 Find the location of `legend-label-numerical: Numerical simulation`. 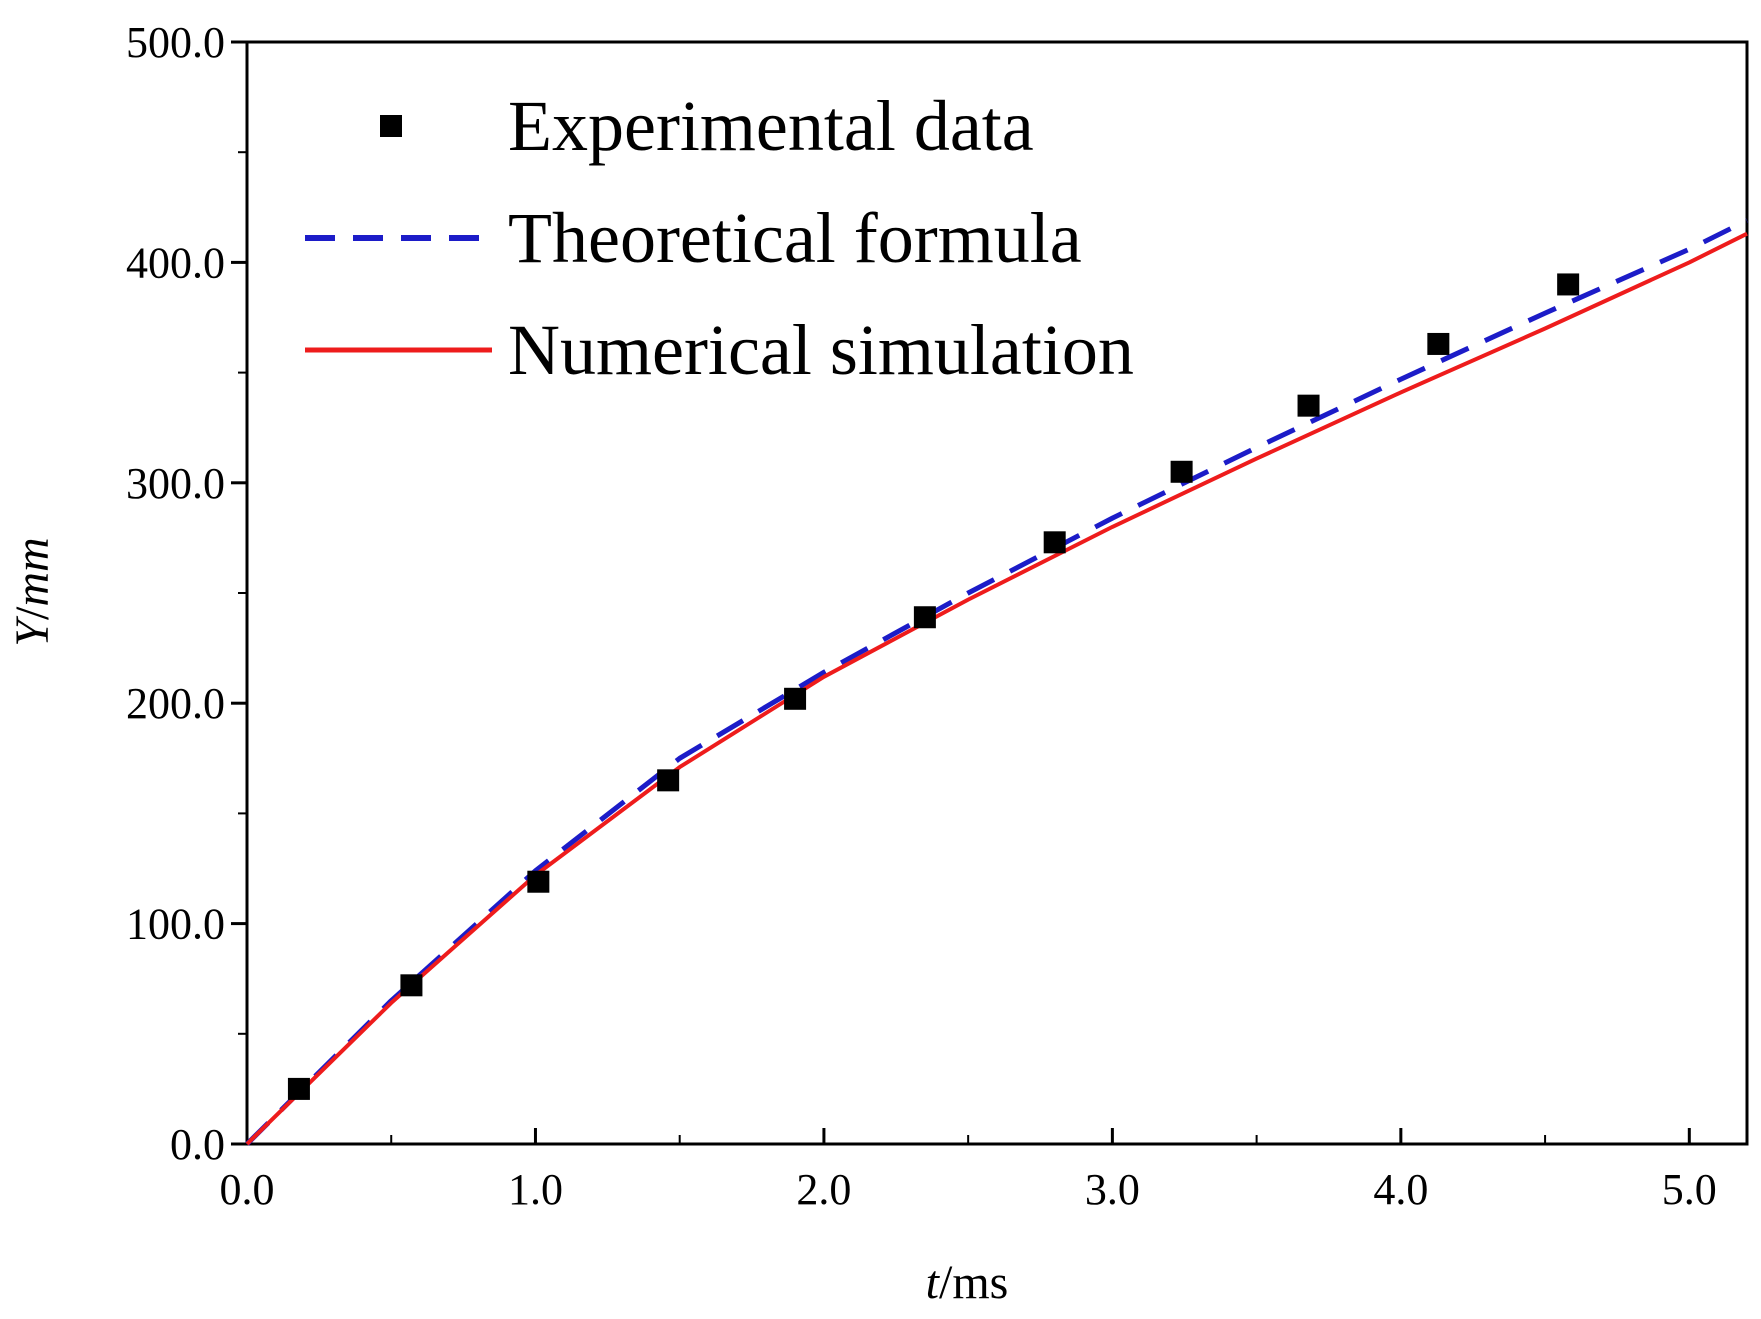

legend-label-numerical: Numerical simulation is located at coordinates (821, 350).